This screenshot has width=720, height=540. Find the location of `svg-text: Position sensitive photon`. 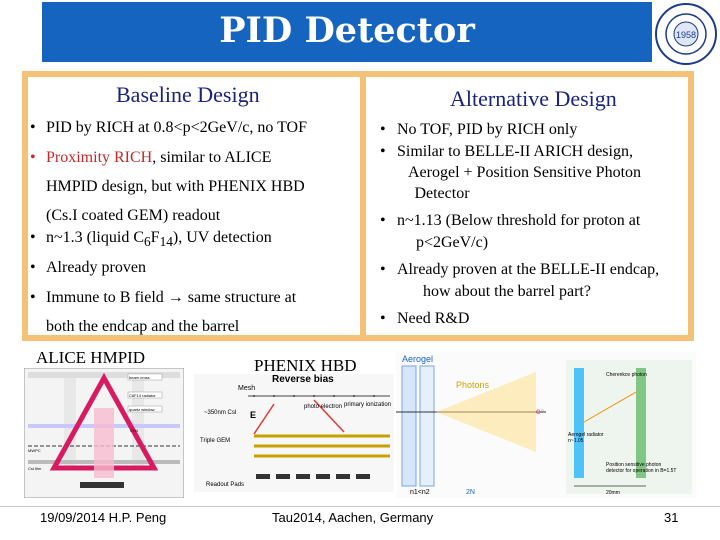

svg-text: Position sensitive photon is located at coordinates (634, 465).